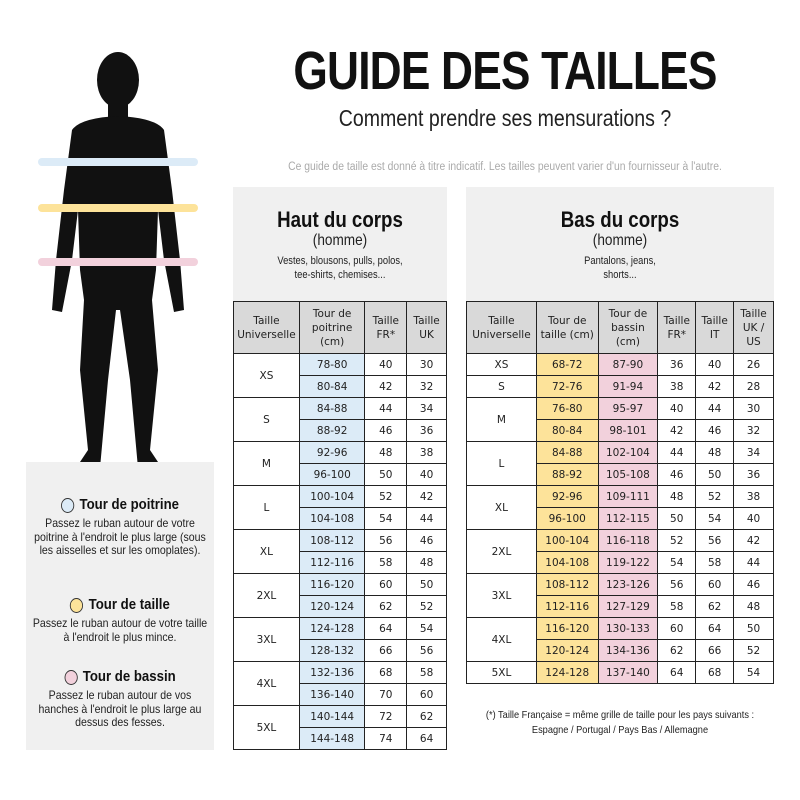 The width and height of the screenshot is (800, 800). What do you see at coordinates (340, 375) in the screenshot?
I see `table-row: XS 78-80 40 30` at bounding box center [340, 375].